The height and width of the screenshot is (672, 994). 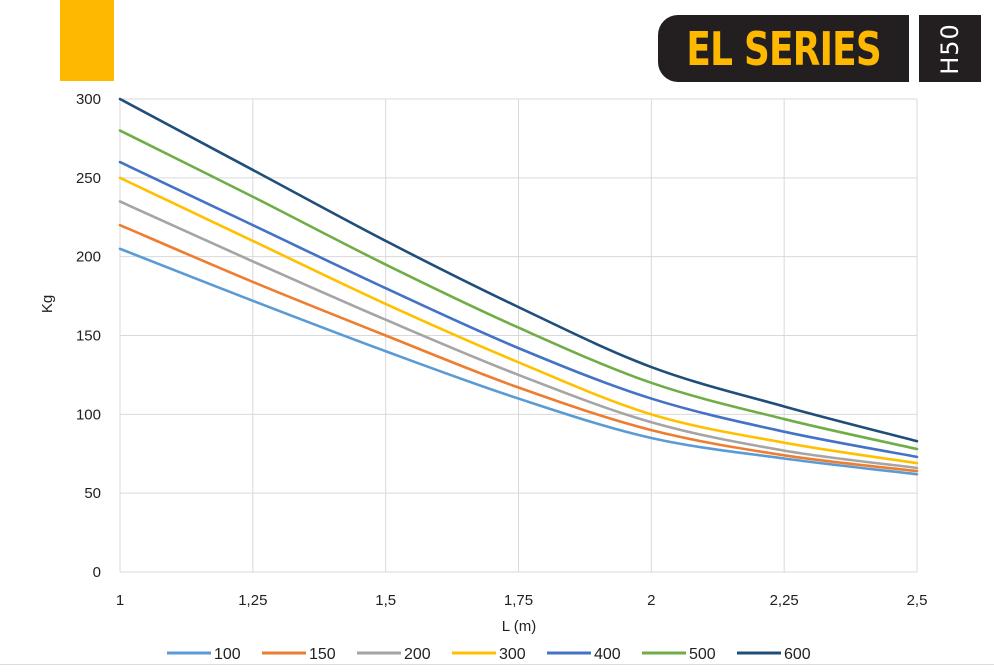 What do you see at coordinates (797, 654) in the screenshot?
I see `legend-label: 600` at bounding box center [797, 654].